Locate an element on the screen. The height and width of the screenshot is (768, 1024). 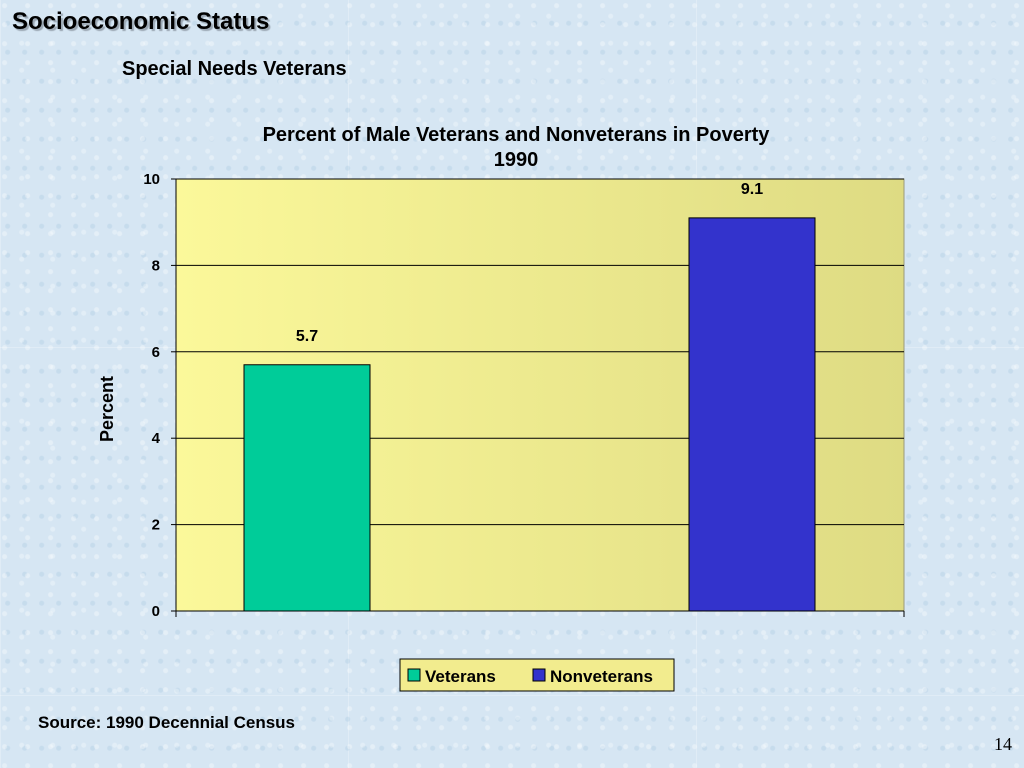
y-tick-label: 4 is located at coordinates (156, 438).